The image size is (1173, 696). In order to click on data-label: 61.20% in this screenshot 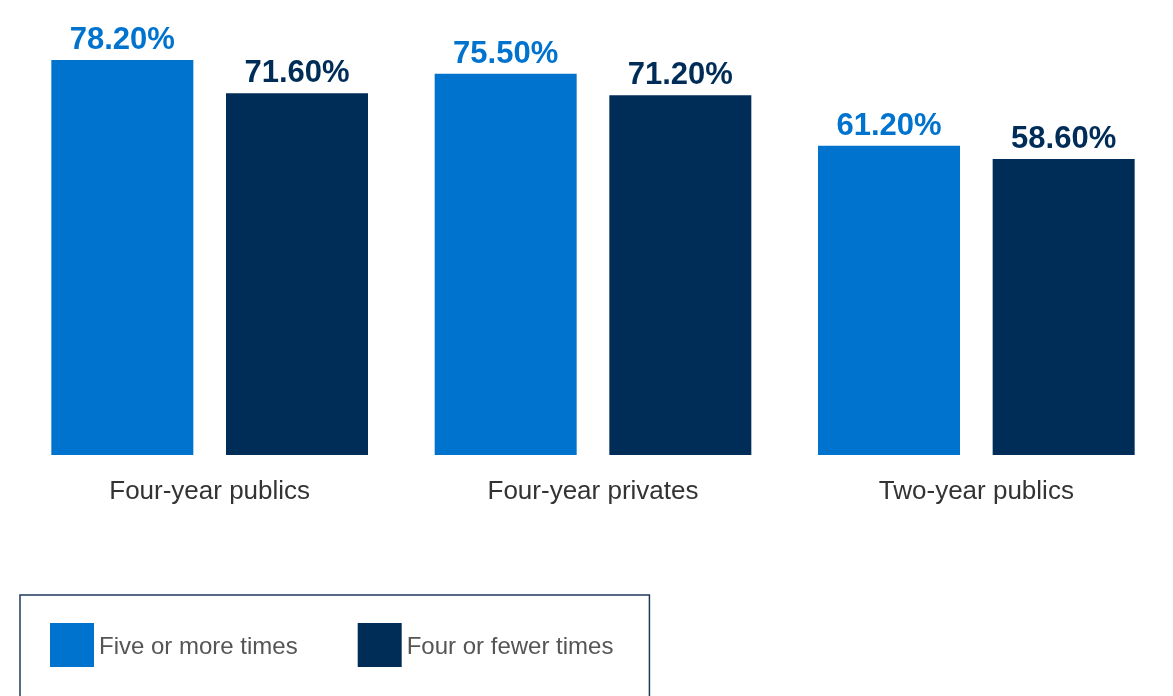, I will do `click(889, 124)`.